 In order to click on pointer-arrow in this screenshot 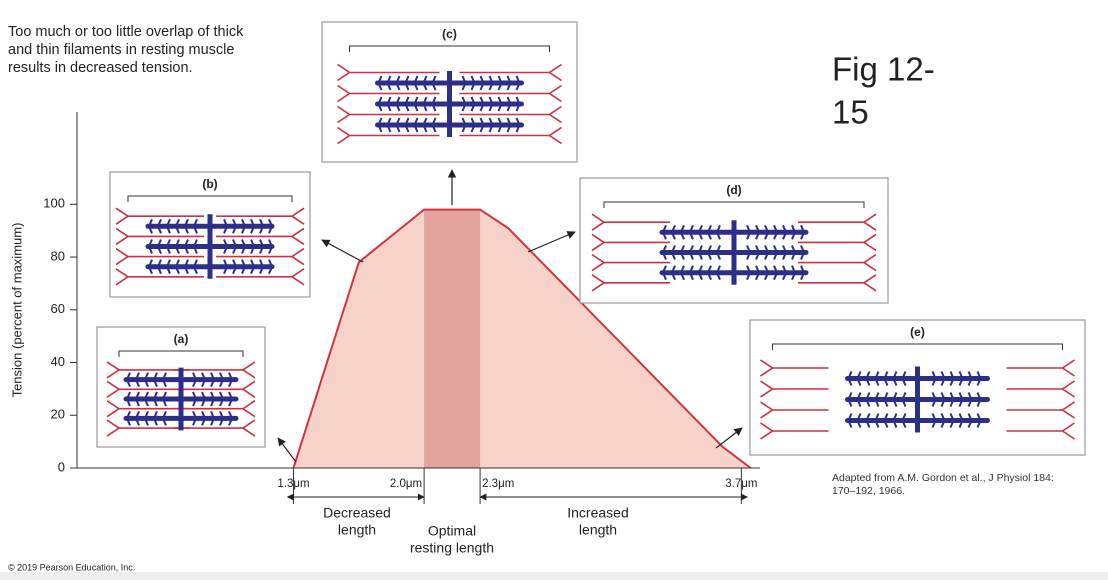, I will do `click(729, 438)`.